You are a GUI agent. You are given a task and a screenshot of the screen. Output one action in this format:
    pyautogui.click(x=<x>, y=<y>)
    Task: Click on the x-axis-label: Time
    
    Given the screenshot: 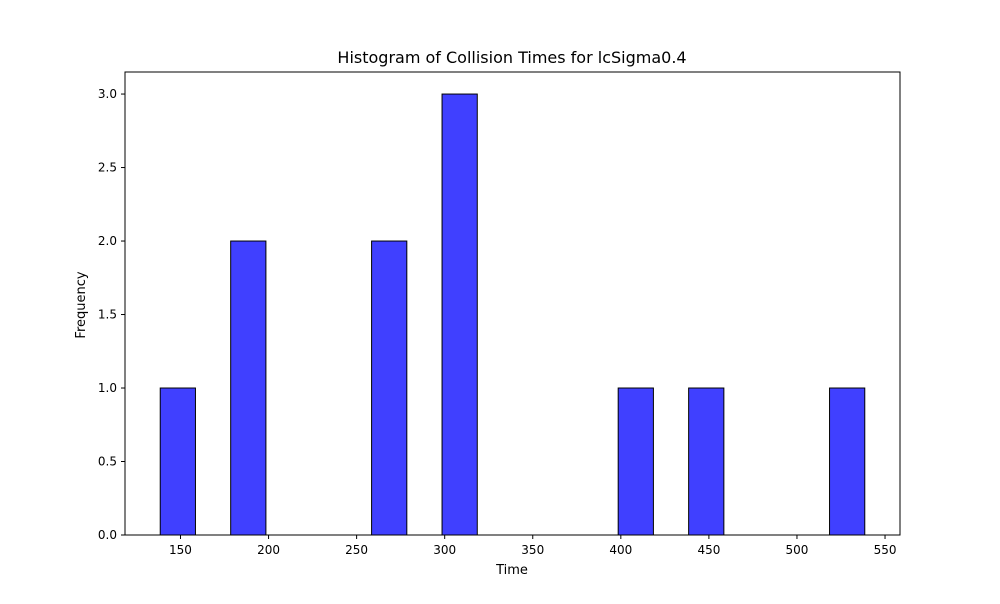 What is the action you would take?
    pyautogui.click(x=511, y=570)
    